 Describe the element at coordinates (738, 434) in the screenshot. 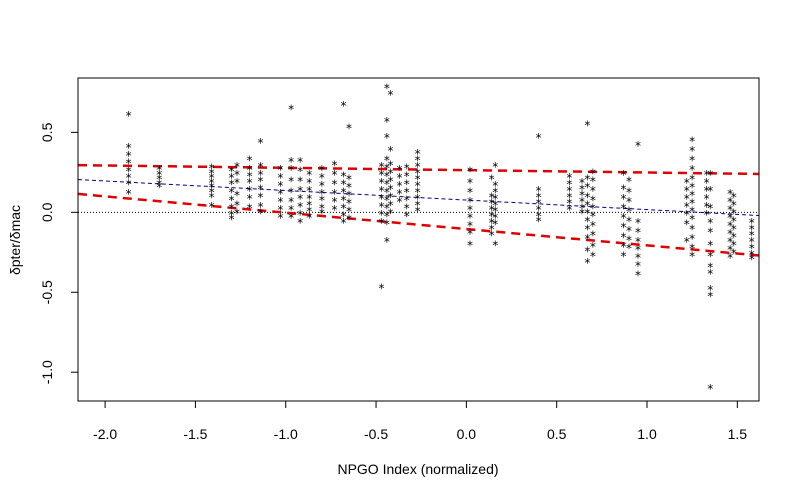

I see `x-tick-label: 1.5` at that location.